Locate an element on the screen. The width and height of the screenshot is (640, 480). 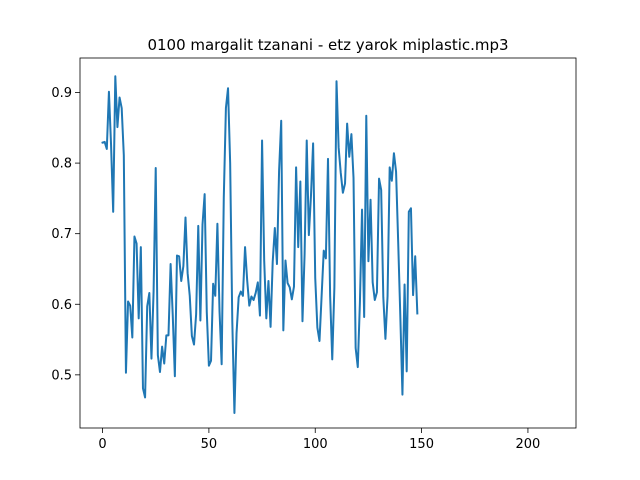
y-tick-label: 0.8 is located at coordinates (61, 164).